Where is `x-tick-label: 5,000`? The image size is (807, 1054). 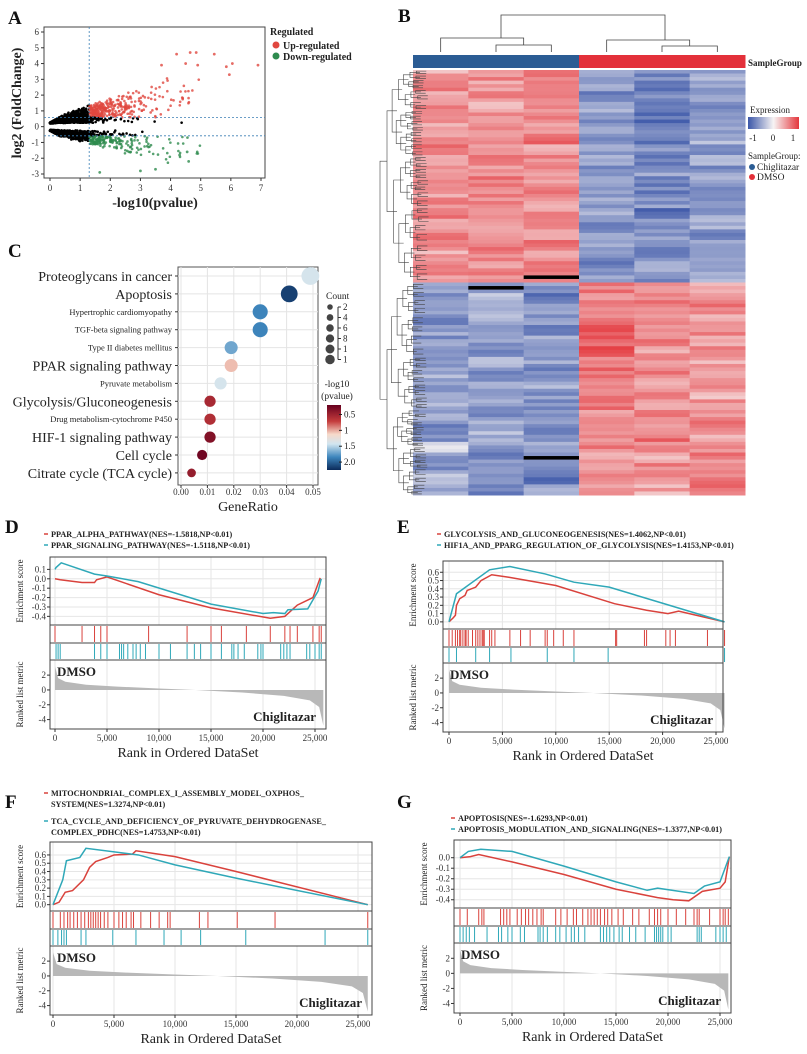
x-tick-label: 5,000 is located at coordinates (107, 738).